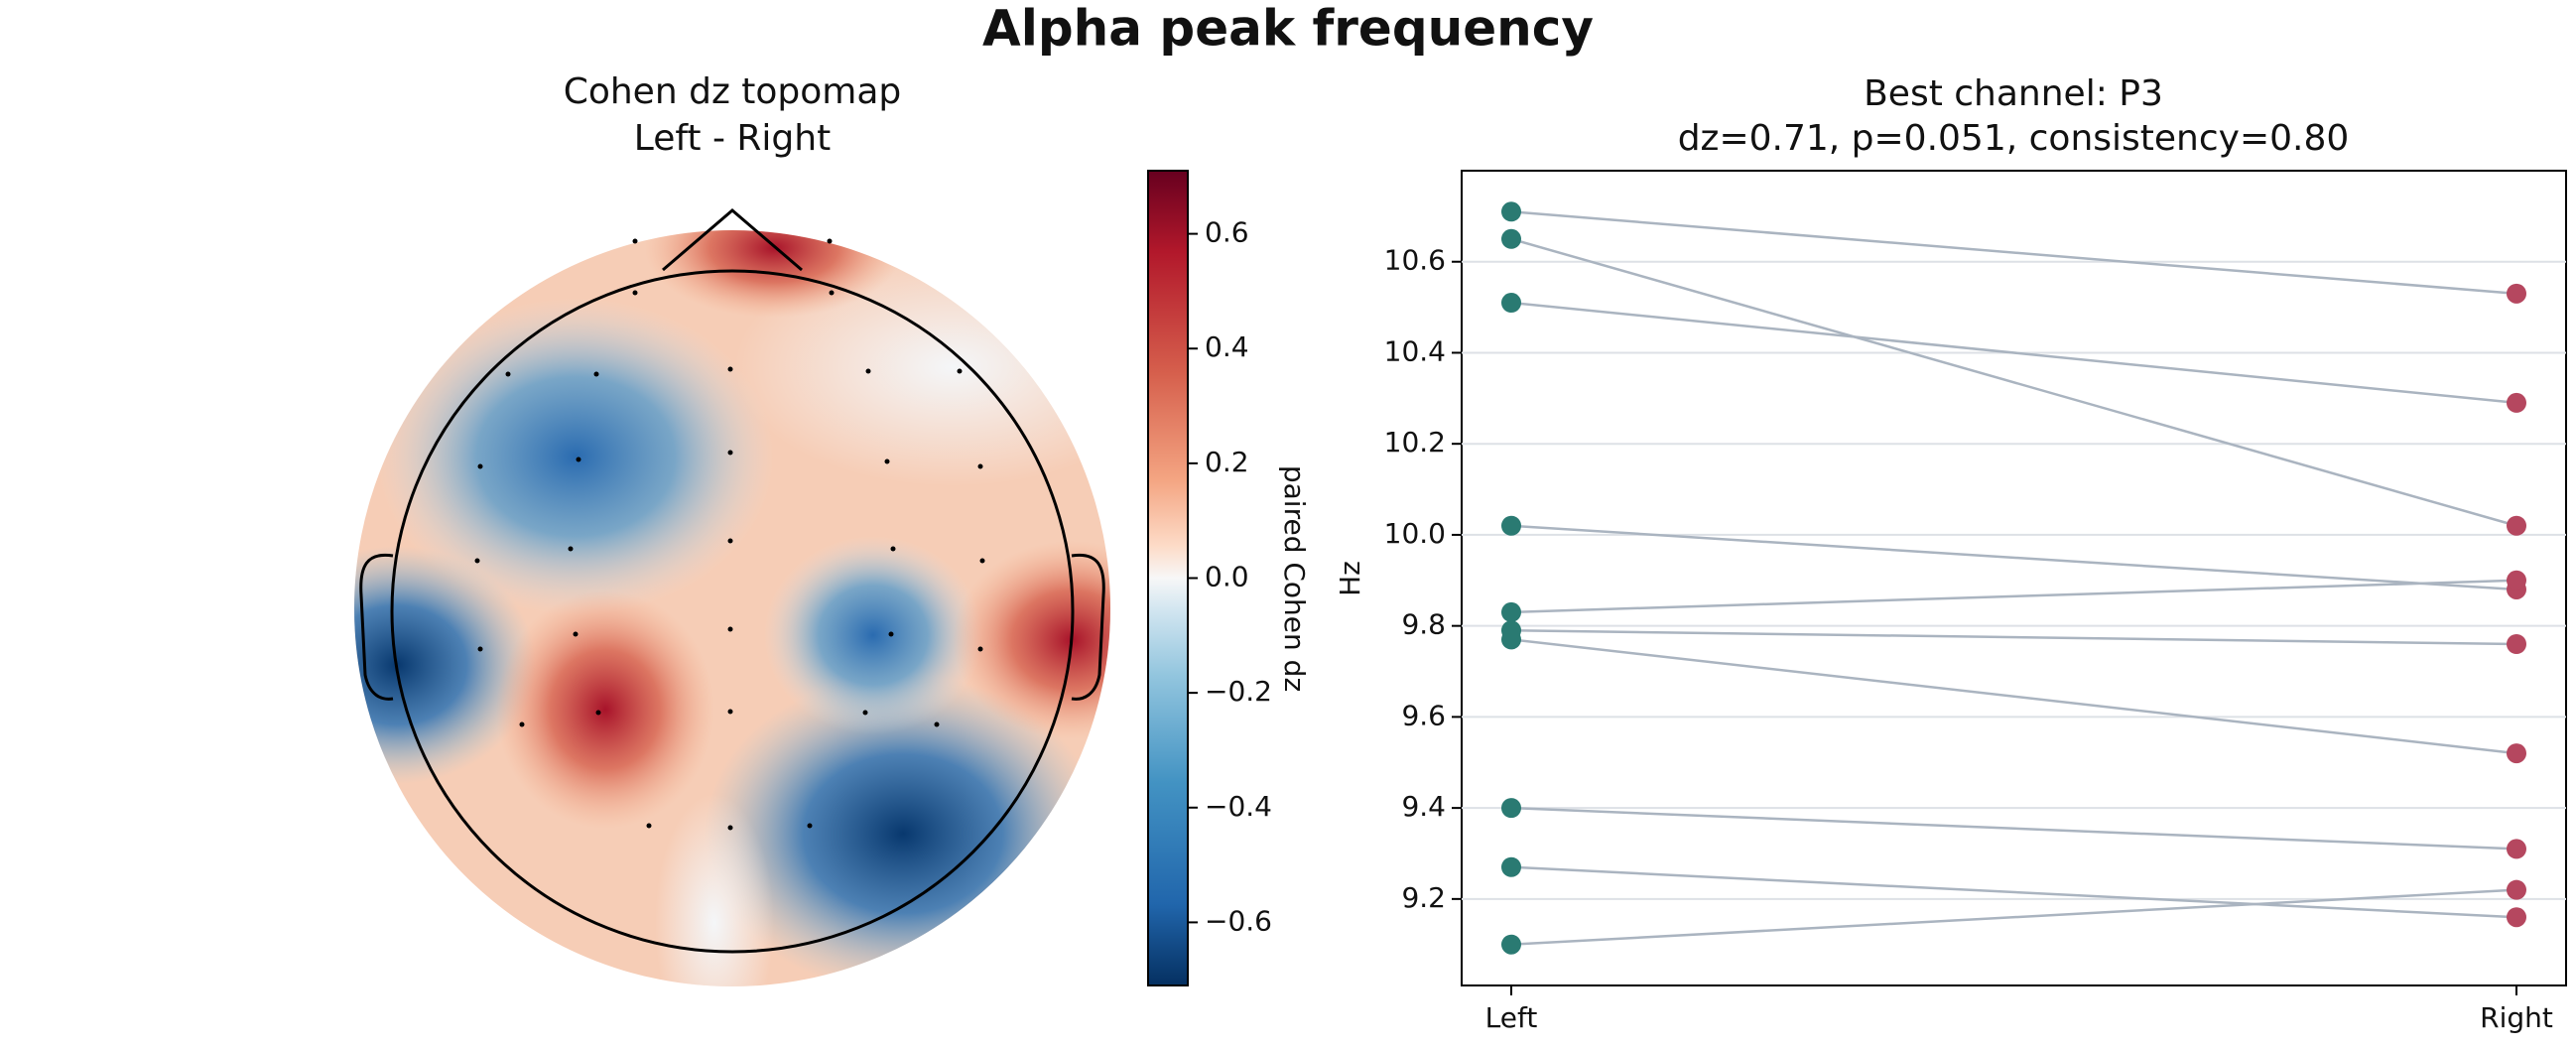 This screenshot has width=2576, height=1048. What do you see at coordinates (1350, 578) in the screenshot?
I see `y-axis-label: Hz` at bounding box center [1350, 578].